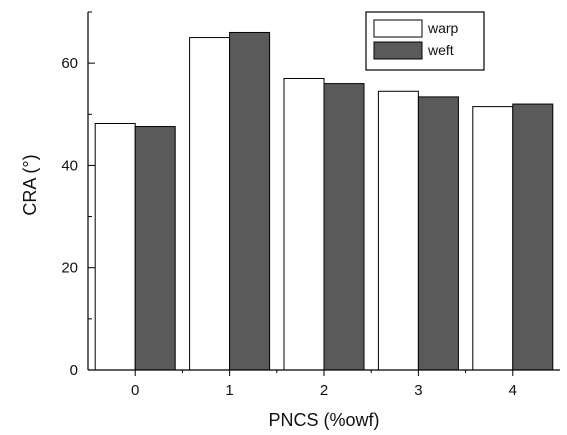 The width and height of the screenshot is (567, 435). What do you see at coordinates (74, 370) in the screenshot?
I see `y-tick-label-0: 0` at bounding box center [74, 370].